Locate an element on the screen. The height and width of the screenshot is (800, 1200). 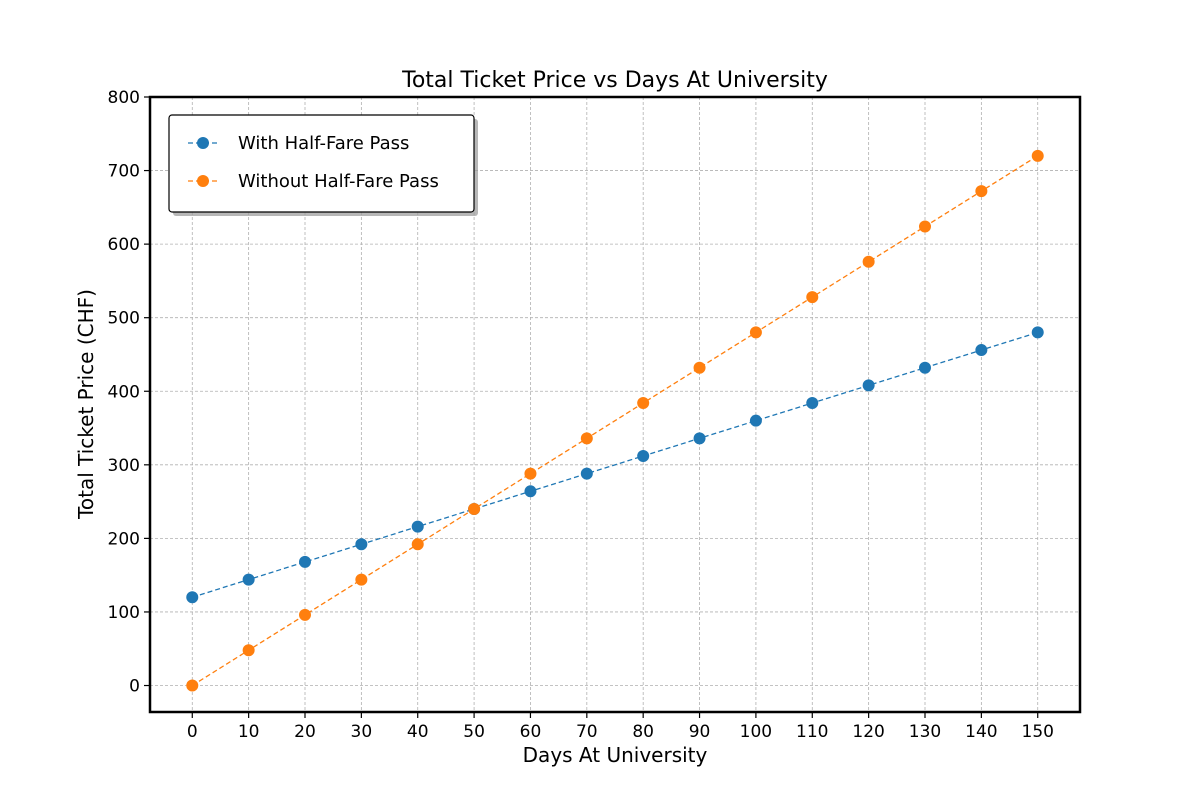
x-tick-label: 130 is located at coordinates (925, 732).